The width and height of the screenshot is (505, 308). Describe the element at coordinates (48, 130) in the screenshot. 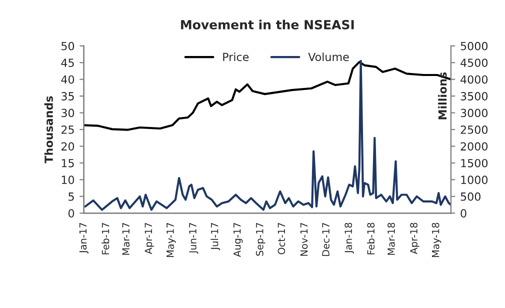

I see `y-axis-title: Thousands` at that location.